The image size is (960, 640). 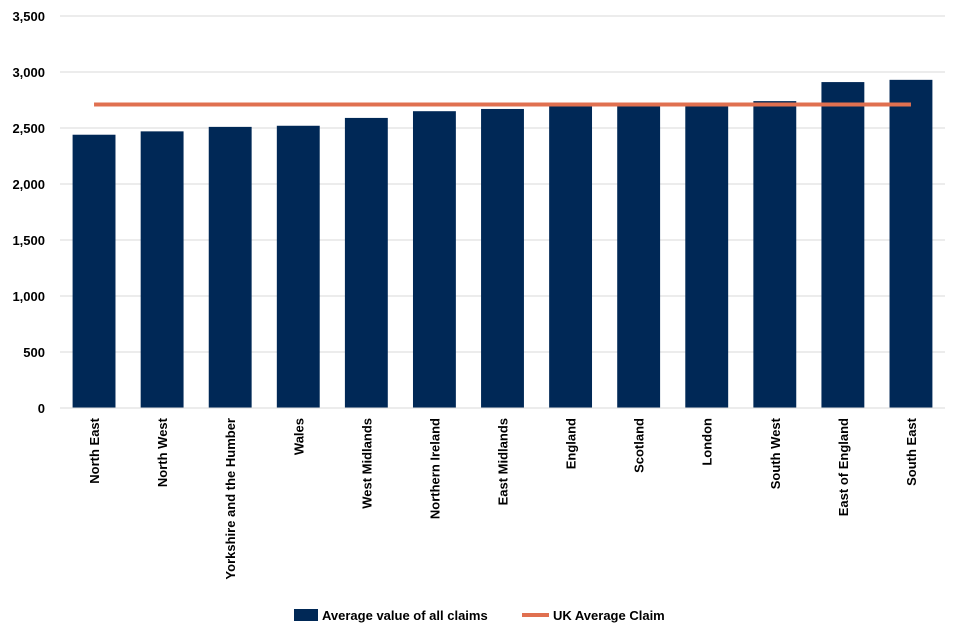 What do you see at coordinates (366, 463) in the screenshot?
I see `x-tick-label: West Midlands` at bounding box center [366, 463].